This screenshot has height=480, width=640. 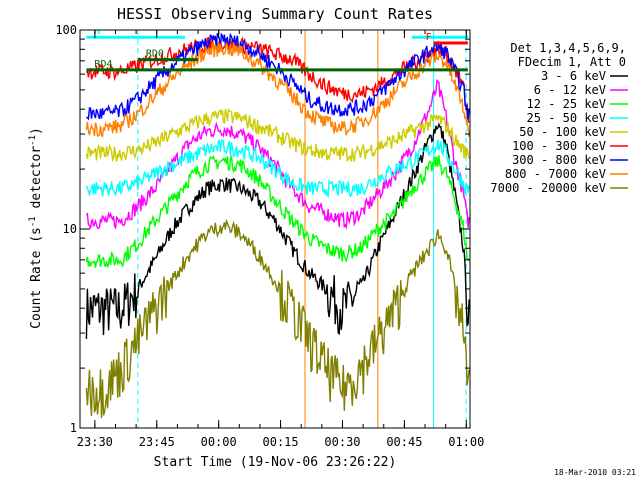 What do you see at coordinates (36, 131) in the screenshot?
I see `y-axis-label-end: )` at bounding box center [36, 131].